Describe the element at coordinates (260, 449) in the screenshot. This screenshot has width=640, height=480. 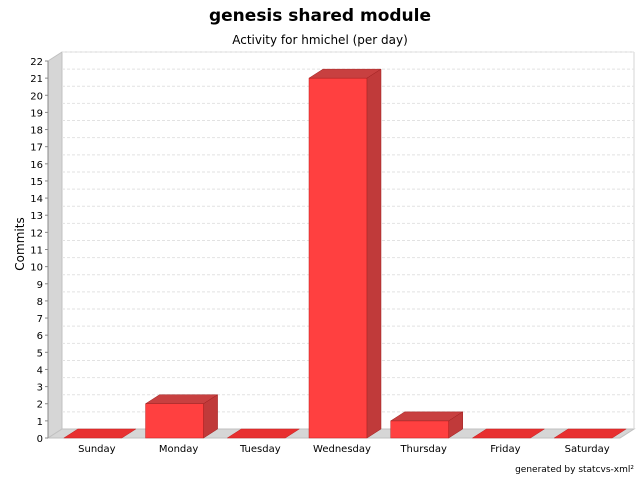
I see `x-tick-label: Tuesday` at that location.